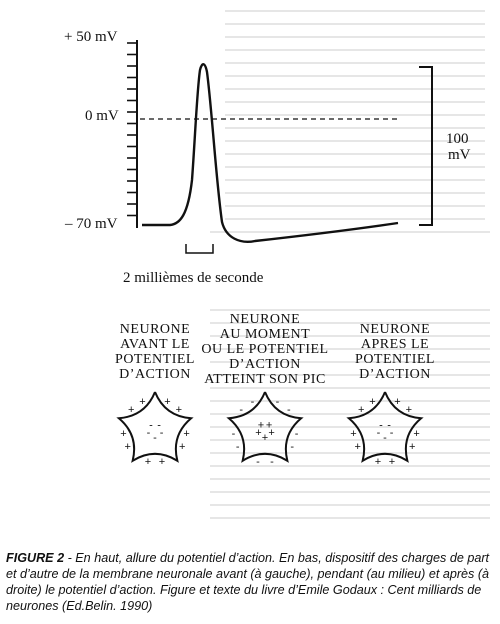  Describe the element at coordinates (199, 249) in the screenshot. I see `time-scale-bracket` at that location.